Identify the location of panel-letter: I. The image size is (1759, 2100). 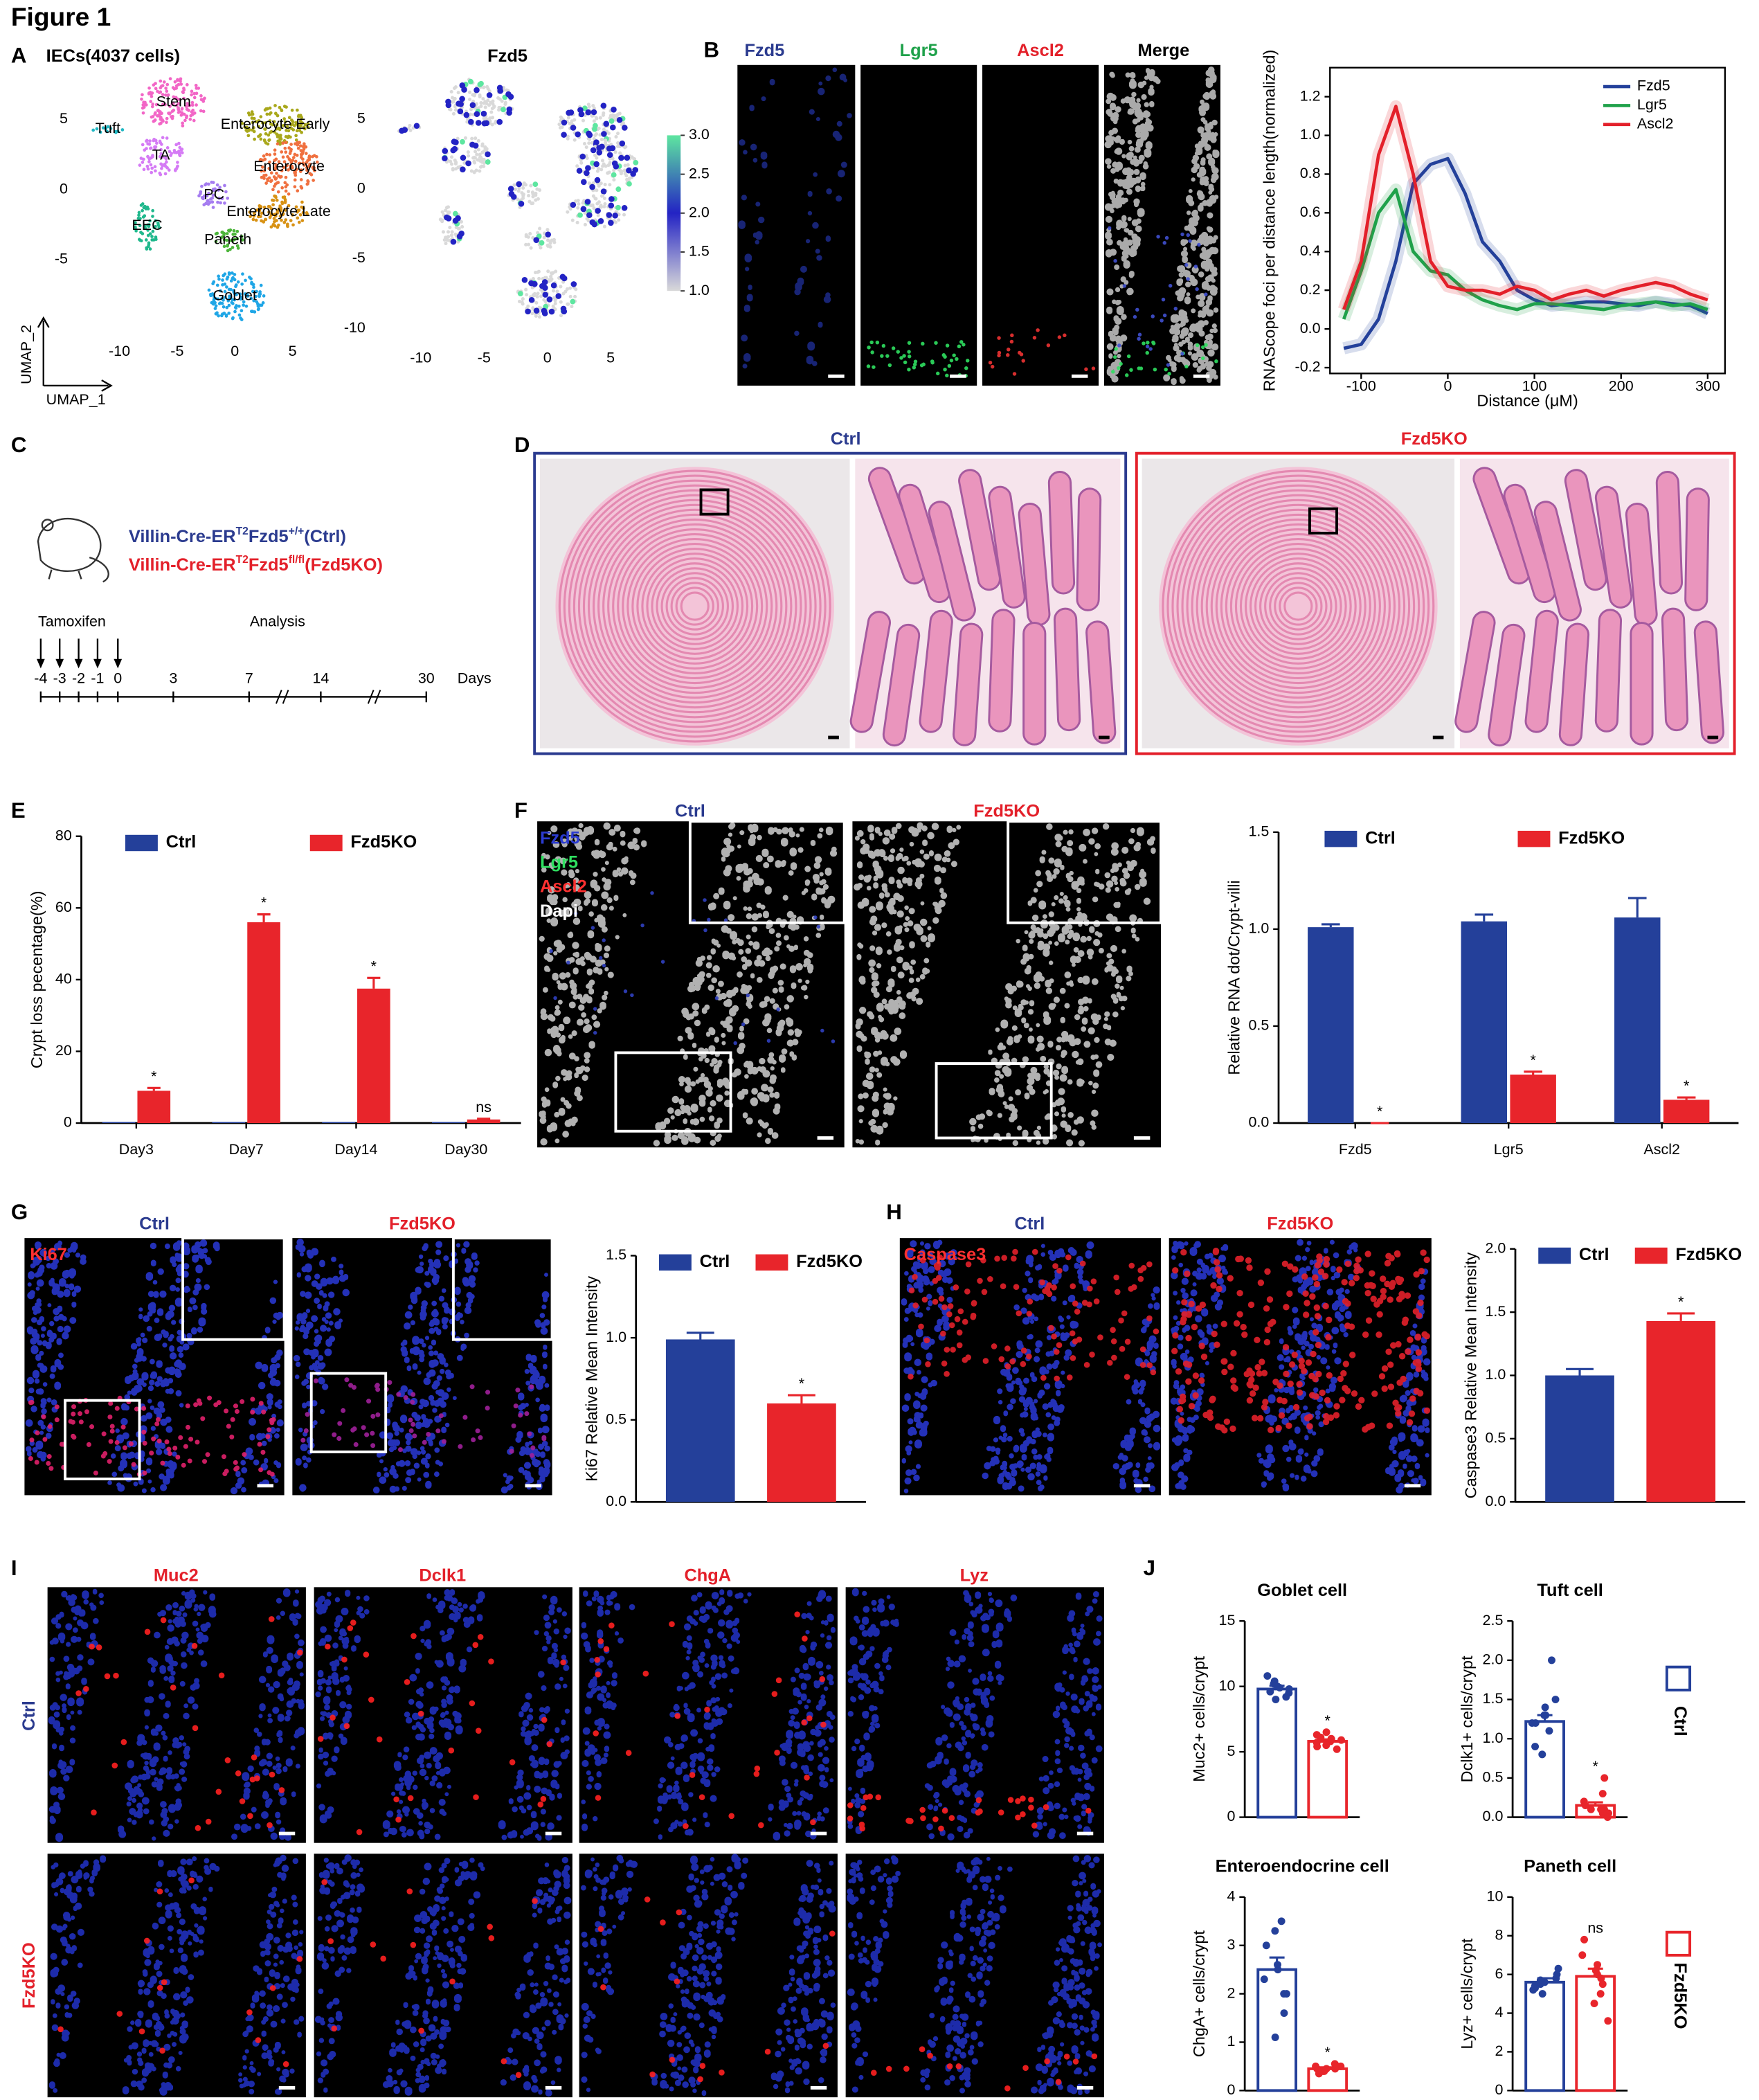
(14, 1568).